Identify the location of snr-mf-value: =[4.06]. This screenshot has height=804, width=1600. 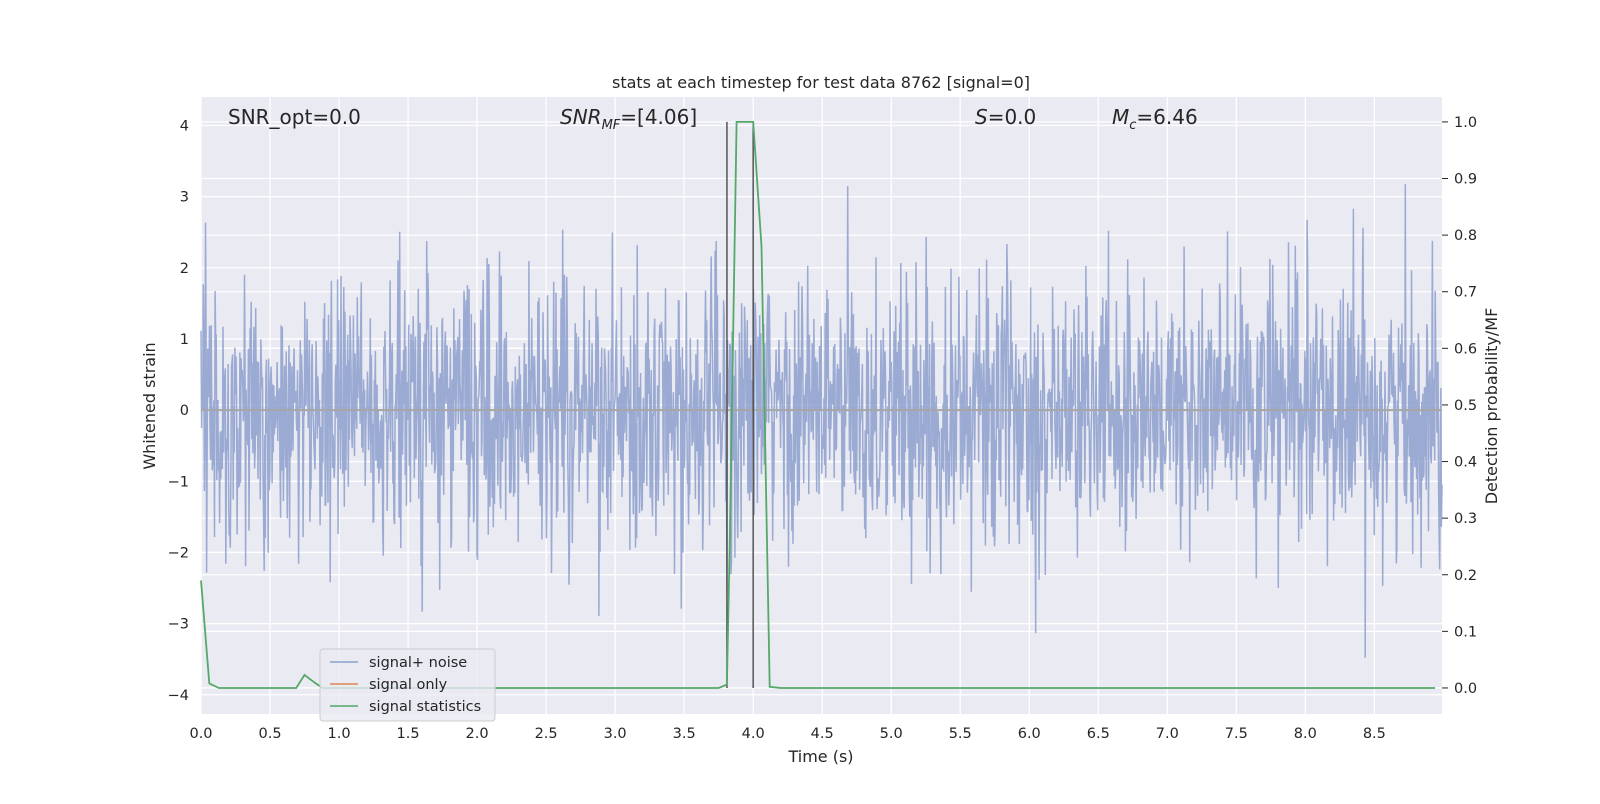
(658, 117).